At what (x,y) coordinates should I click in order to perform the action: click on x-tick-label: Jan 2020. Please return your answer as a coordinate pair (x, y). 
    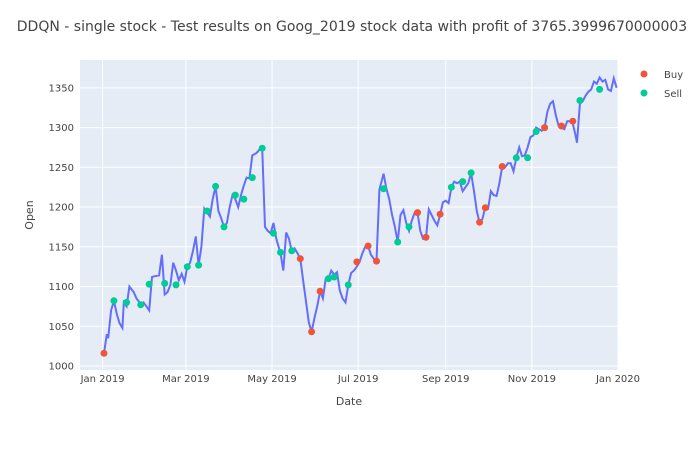
    Looking at the image, I should click on (617, 379).